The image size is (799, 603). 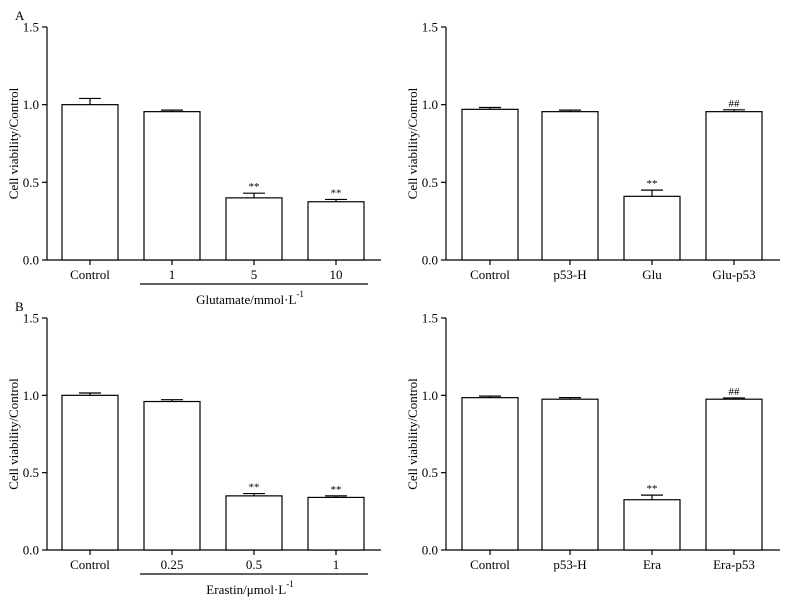 What do you see at coordinates (254, 274) in the screenshot?
I see `x-tick-label: 5` at bounding box center [254, 274].